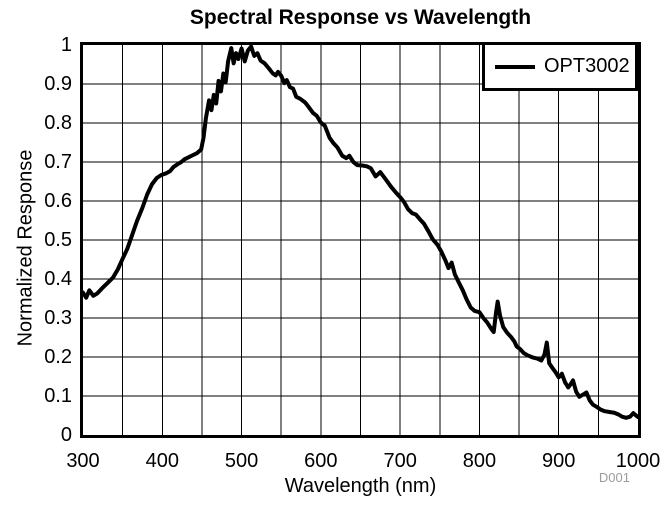 This screenshot has height=511, width=672. I want to click on x-axis-title: Wavelength (nm), so click(360, 486).